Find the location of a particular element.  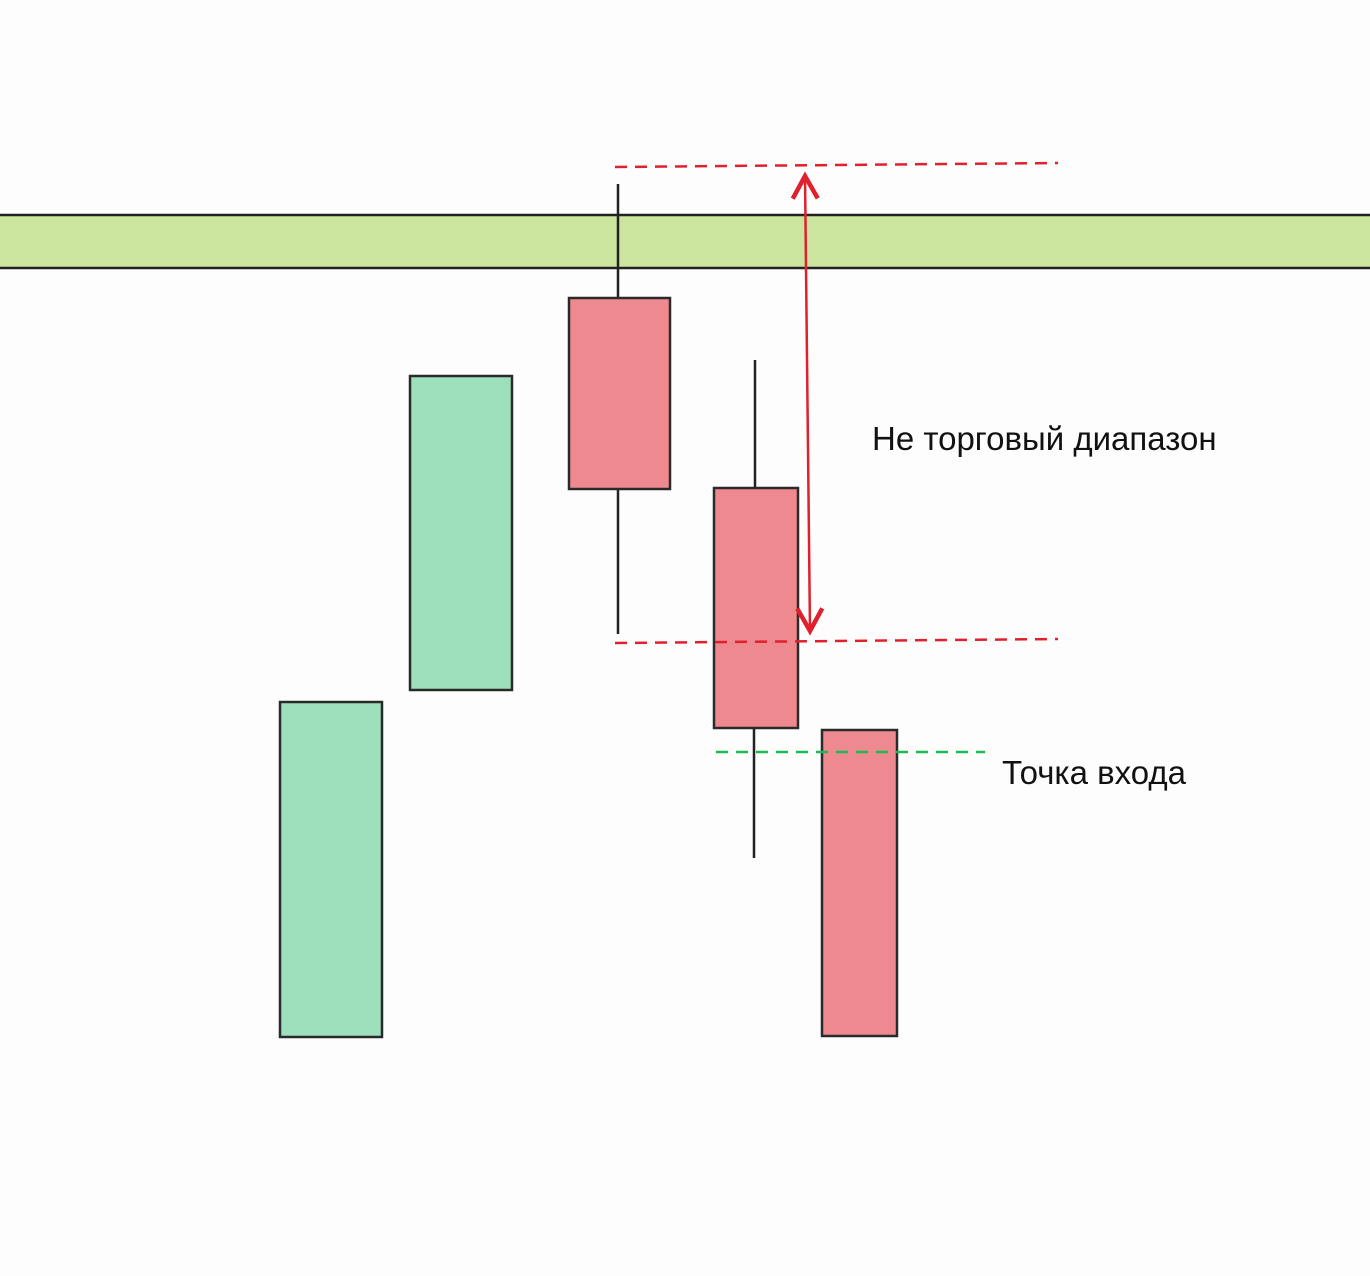

range-label: Не торговый диапазон is located at coordinates (1044, 438).